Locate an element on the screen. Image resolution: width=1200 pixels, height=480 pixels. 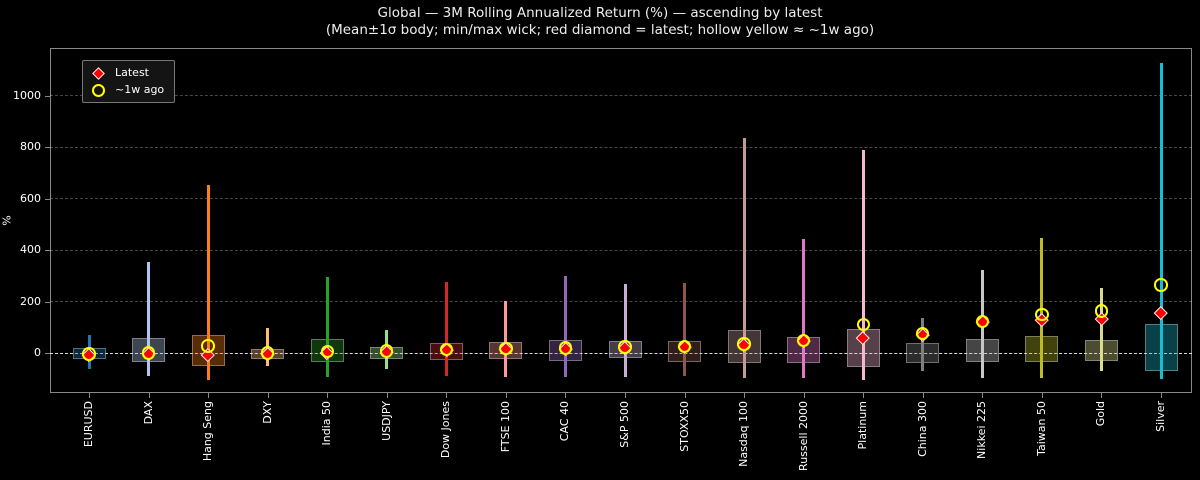
dxy-x-tick-label: DXY is located at coordinates (267, 412).